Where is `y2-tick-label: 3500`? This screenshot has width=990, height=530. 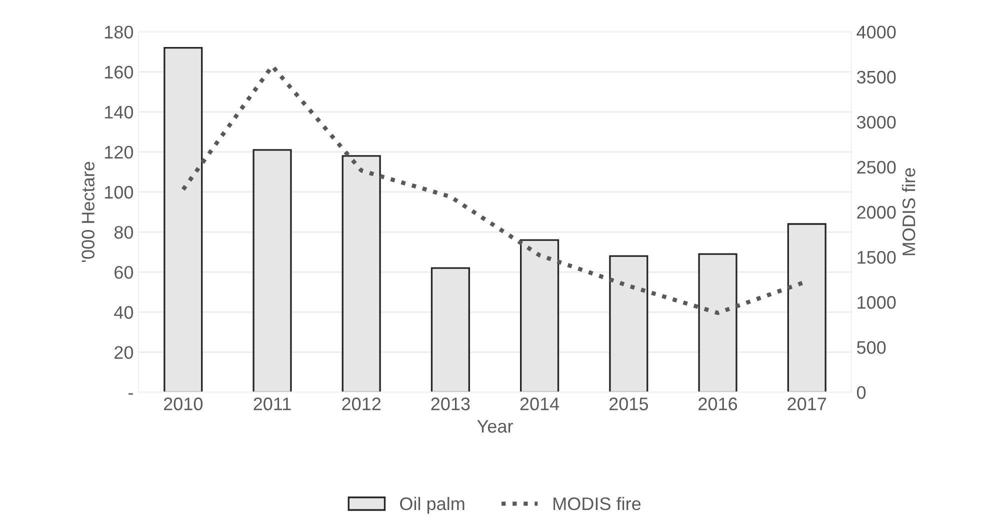 y2-tick-label: 3500 is located at coordinates (876, 77).